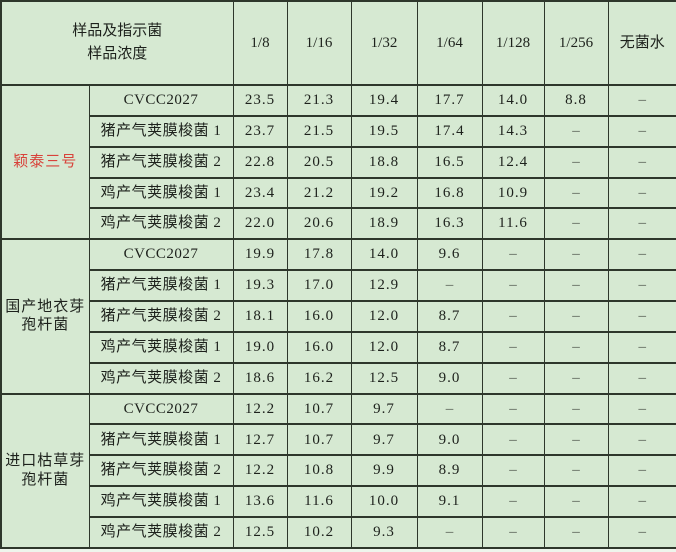 The image size is (676, 552). What do you see at coordinates (384, 532) in the screenshot?
I see `value-cell: 9.3` at bounding box center [384, 532].